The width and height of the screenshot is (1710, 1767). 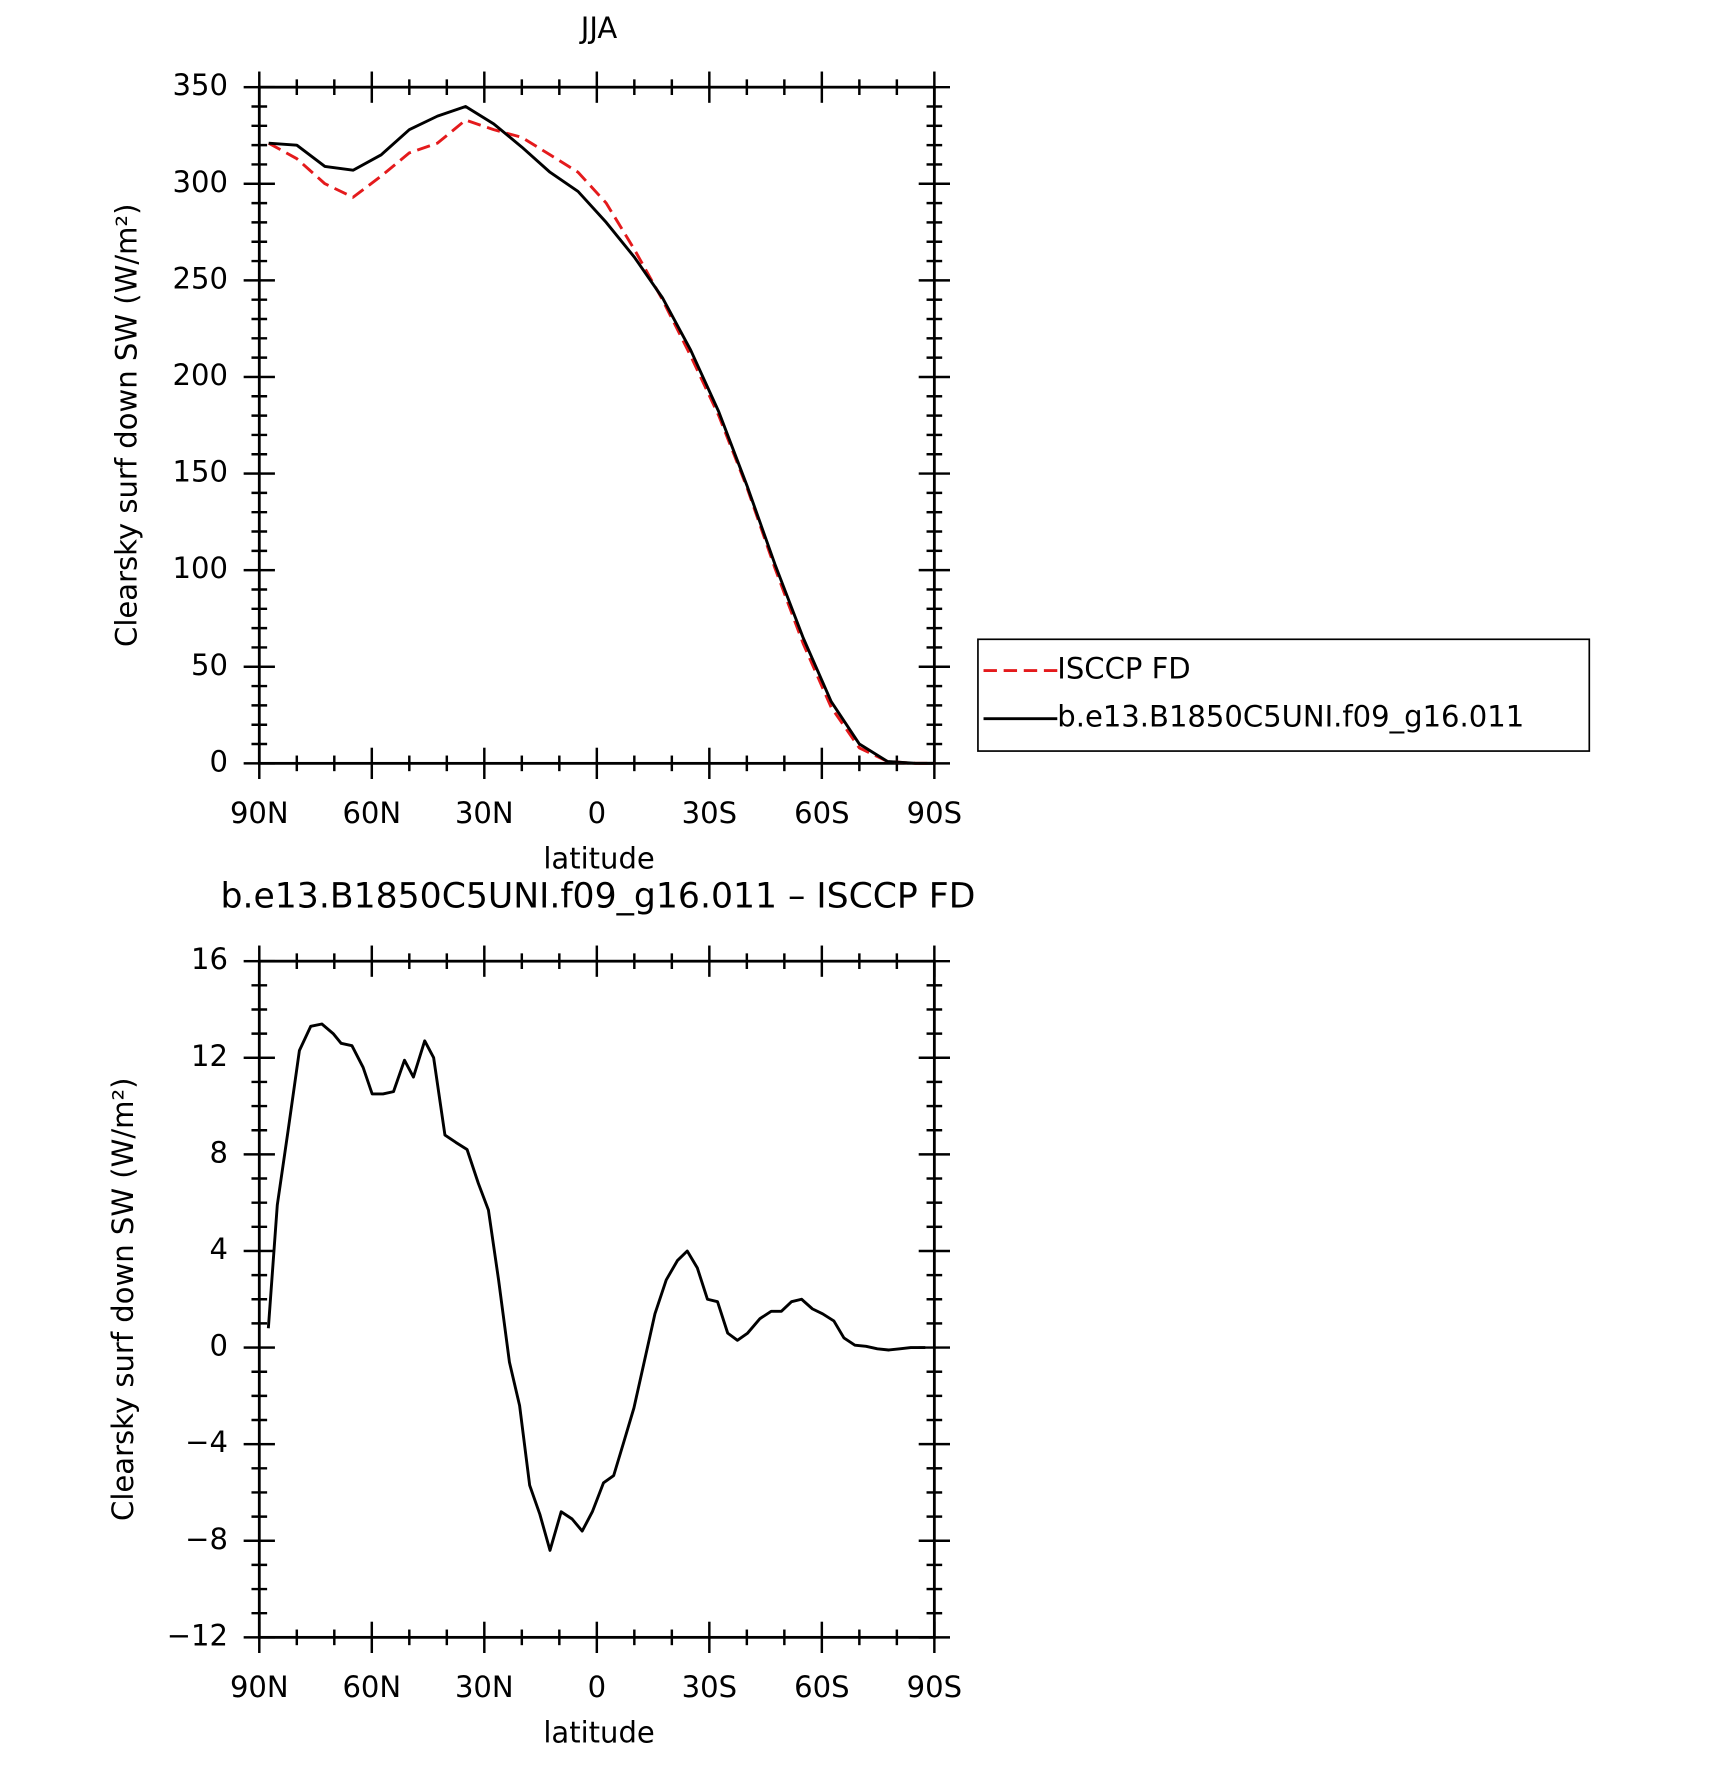 What do you see at coordinates (1284, 695) in the screenshot?
I see `legend-box` at bounding box center [1284, 695].